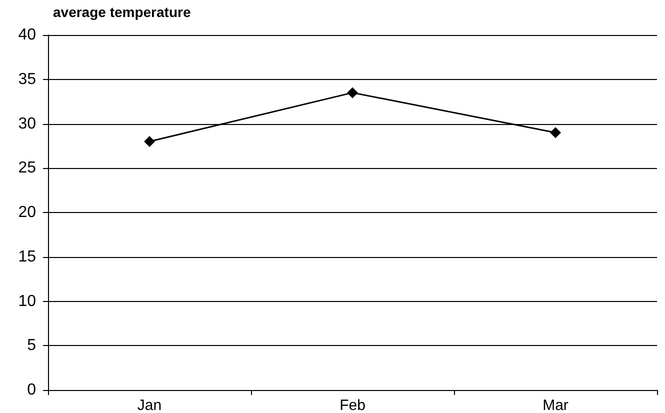 The height and width of the screenshot is (413, 665). What do you see at coordinates (27, 257) in the screenshot?
I see `y-tick-label: 15` at bounding box center [27, 257].